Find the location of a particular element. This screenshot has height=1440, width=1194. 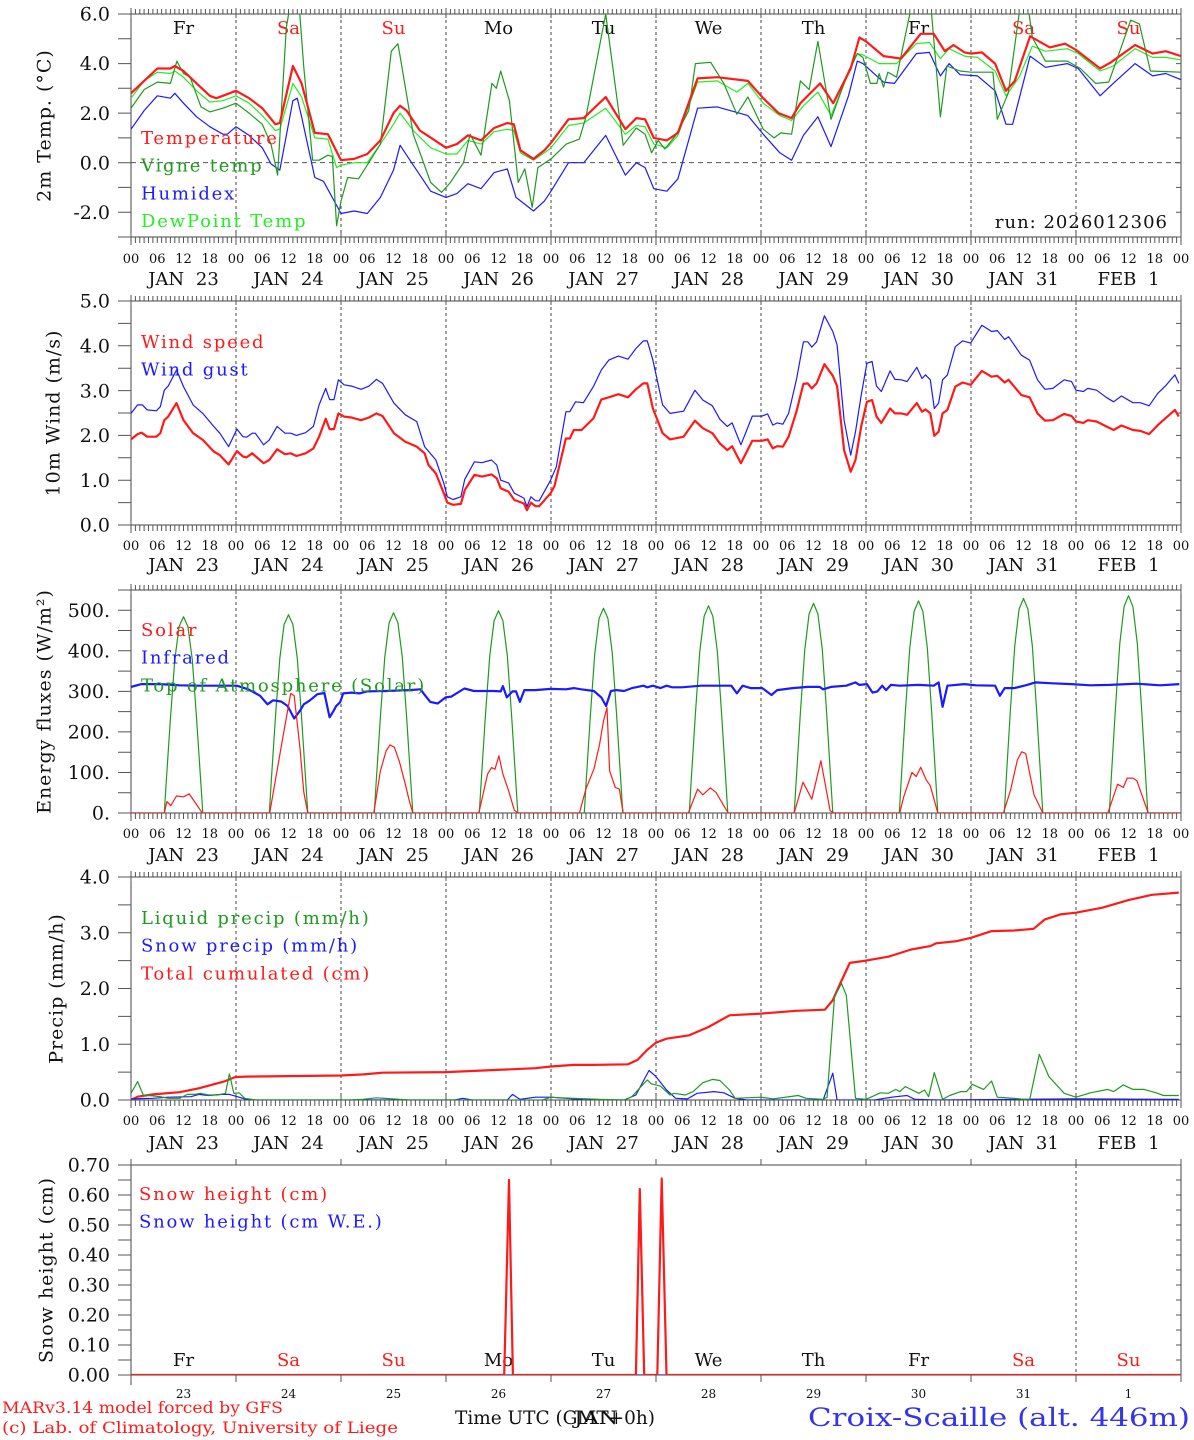

day-of-week-label: Mo is located at coordinates (498, 1360).